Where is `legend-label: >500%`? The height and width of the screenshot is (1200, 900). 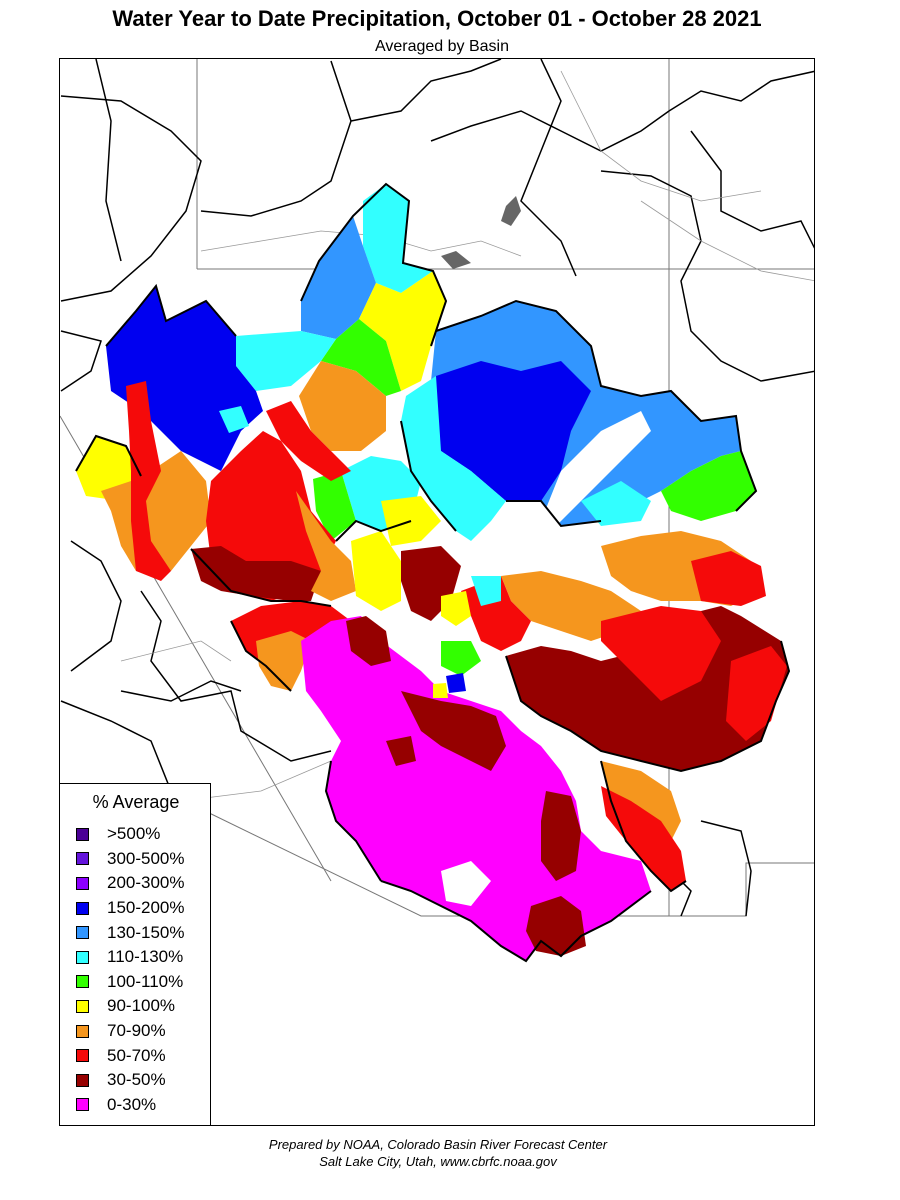
legend-label: >500% is located at coordinates (134, 834).